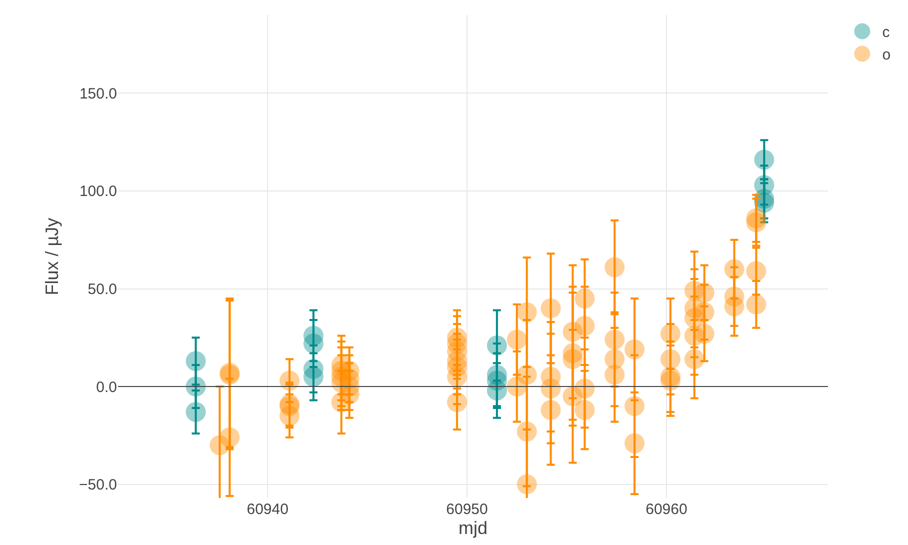  What do you see at coordinates (473, 528) in the screenshot?
I see `x-axis-title: mjd` at bounding box center [473, 528].